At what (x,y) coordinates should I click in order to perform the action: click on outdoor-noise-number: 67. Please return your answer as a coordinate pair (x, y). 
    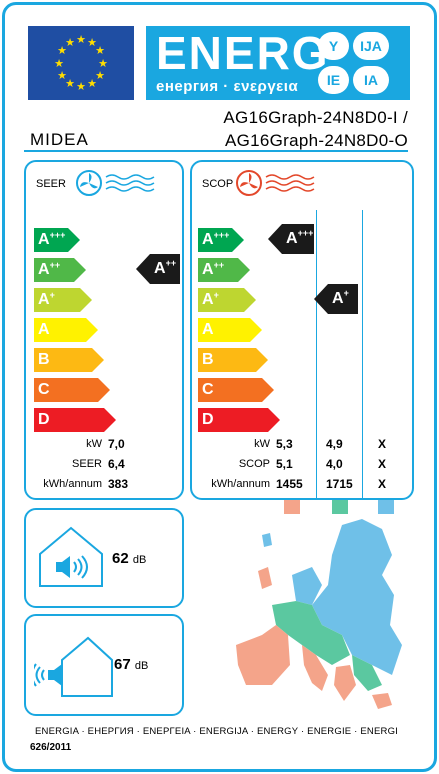
    Looking at the image, I should click on (122, 664).